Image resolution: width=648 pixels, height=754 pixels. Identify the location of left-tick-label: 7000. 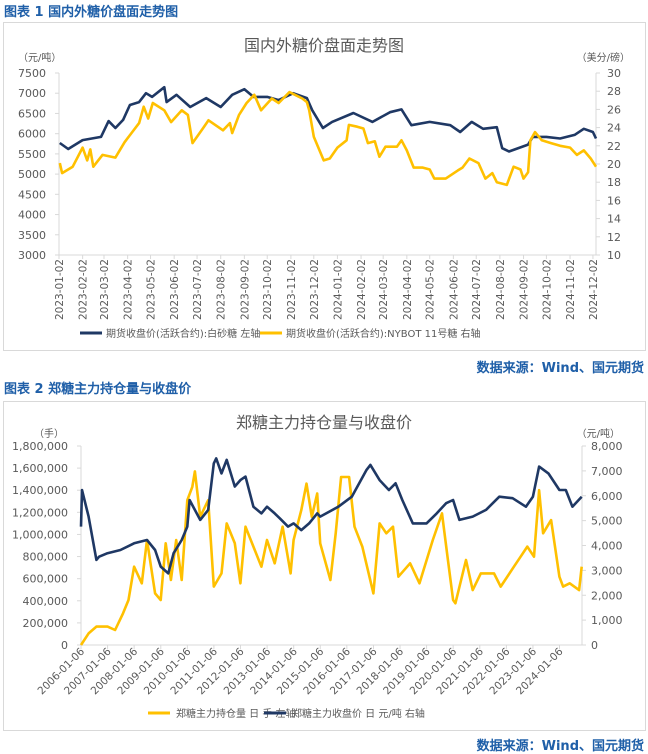
(32, 93).